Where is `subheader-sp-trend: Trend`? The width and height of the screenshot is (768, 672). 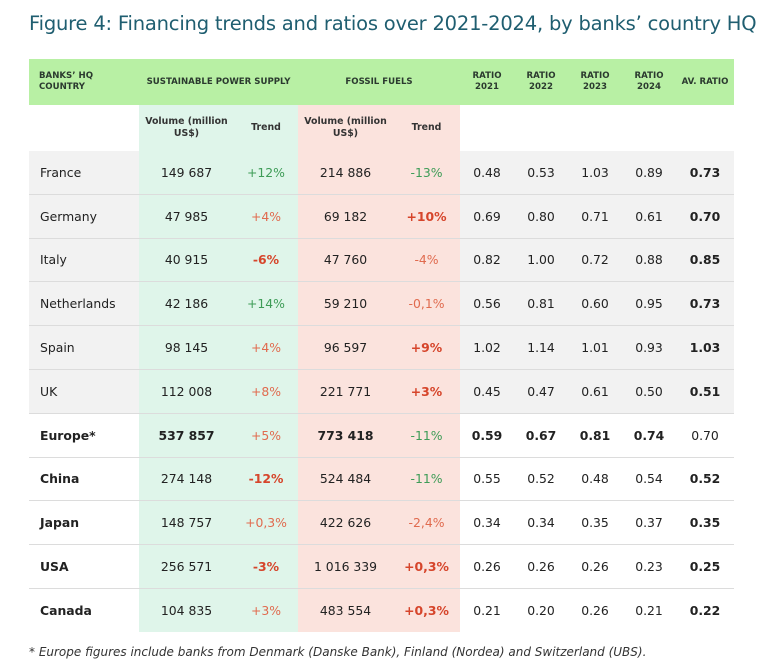 subheader-sp-trend: Trend is located at coordinates (266, 128).